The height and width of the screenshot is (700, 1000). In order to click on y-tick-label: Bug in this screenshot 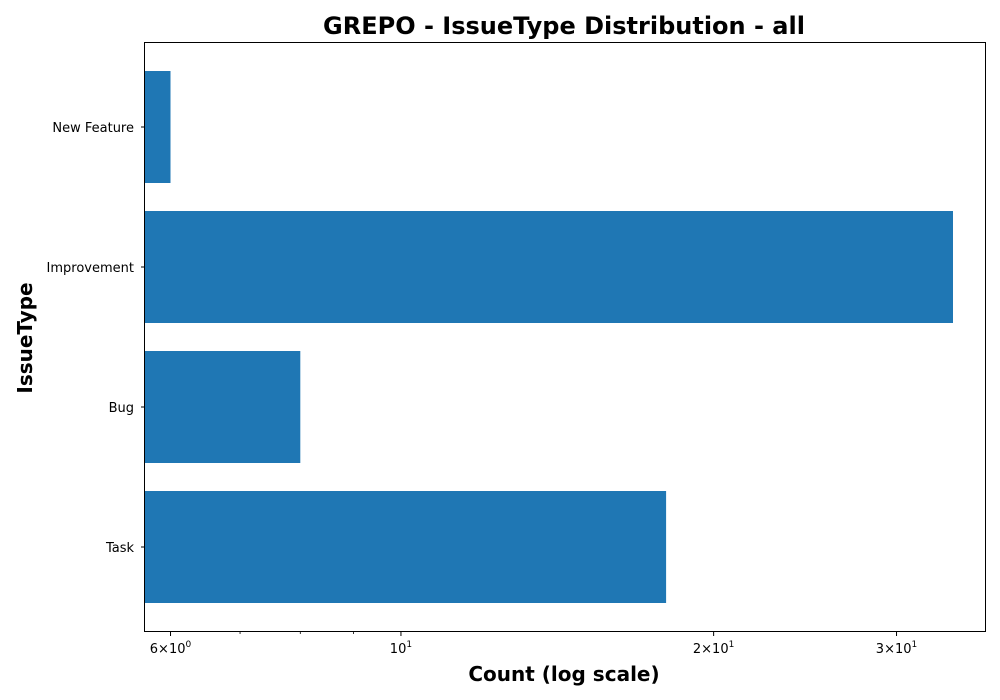, I will do `click(121, 408)`.